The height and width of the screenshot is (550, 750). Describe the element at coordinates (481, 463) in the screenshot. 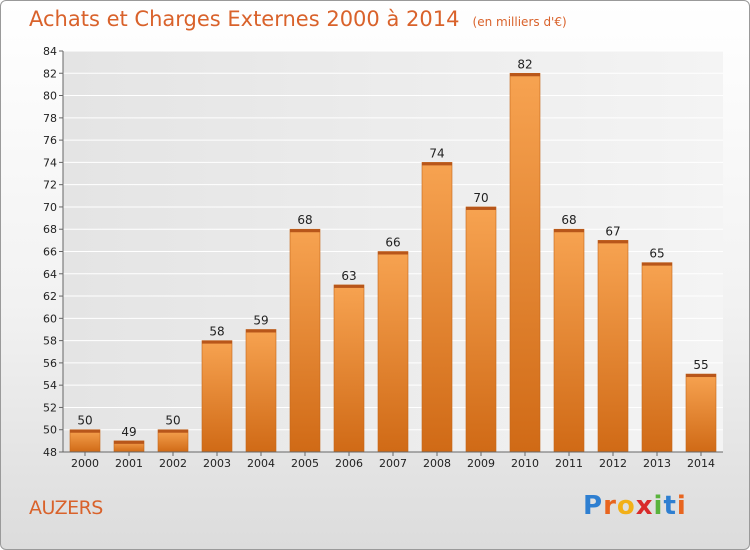

I see `x-tick-label: 2009` at that location.